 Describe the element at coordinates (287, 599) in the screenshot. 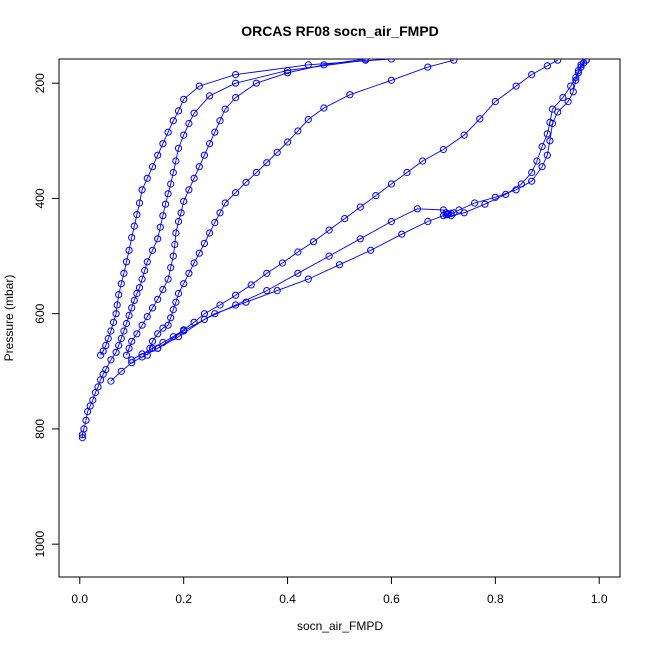

I see `x-tick-label: 0.4` at that location.